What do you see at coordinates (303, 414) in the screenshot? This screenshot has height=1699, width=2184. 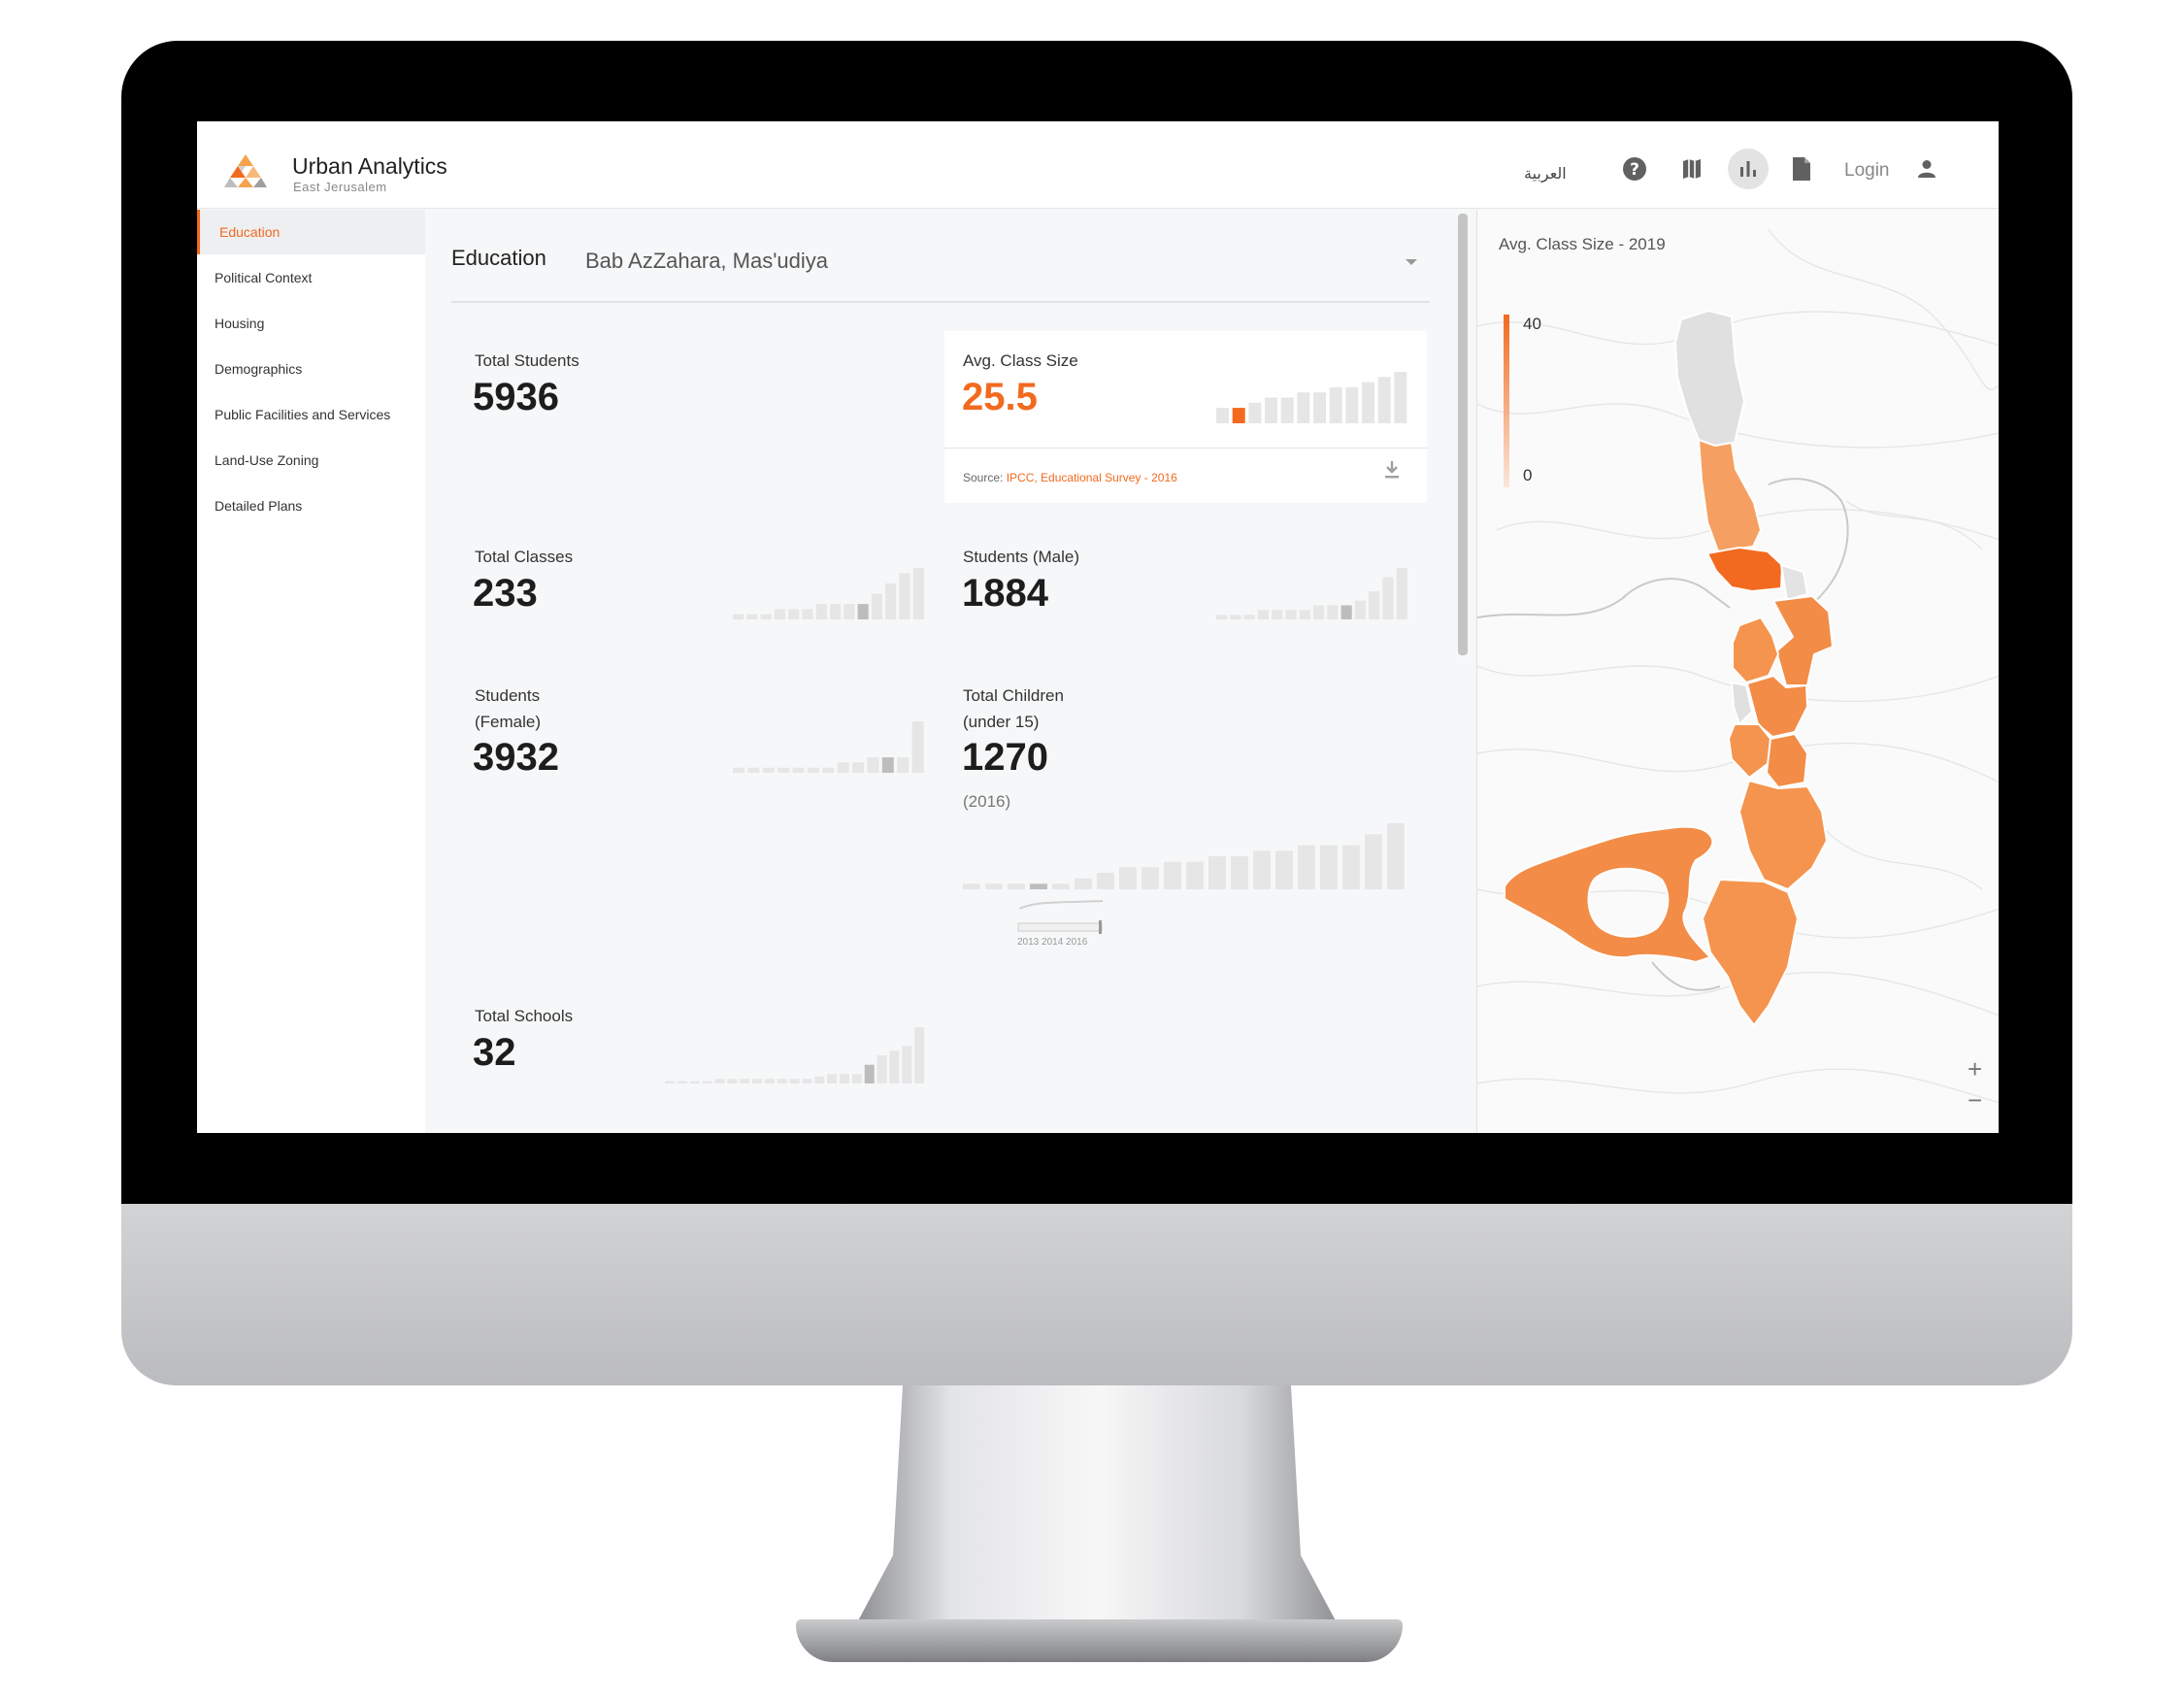 I see `sidebar-item-public-facilities: Public Facilities and Services` at bounding box center [303, 414].